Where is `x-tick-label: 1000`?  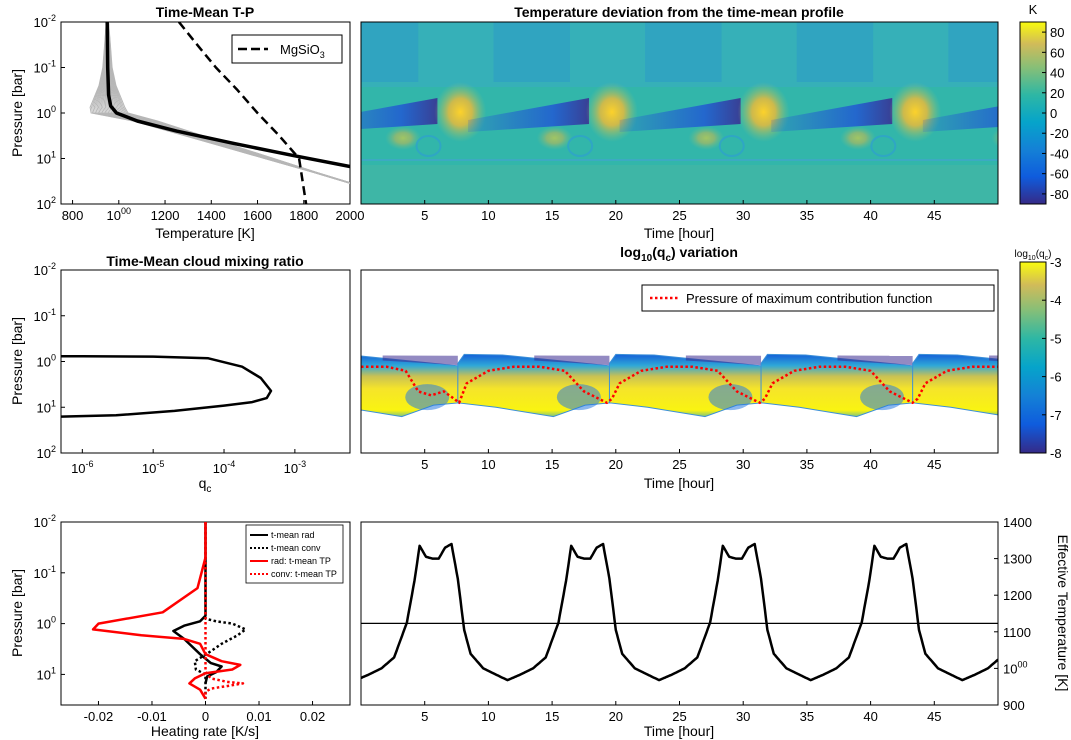
x-tick-label: 1000 is located at coordinates (119, 214).